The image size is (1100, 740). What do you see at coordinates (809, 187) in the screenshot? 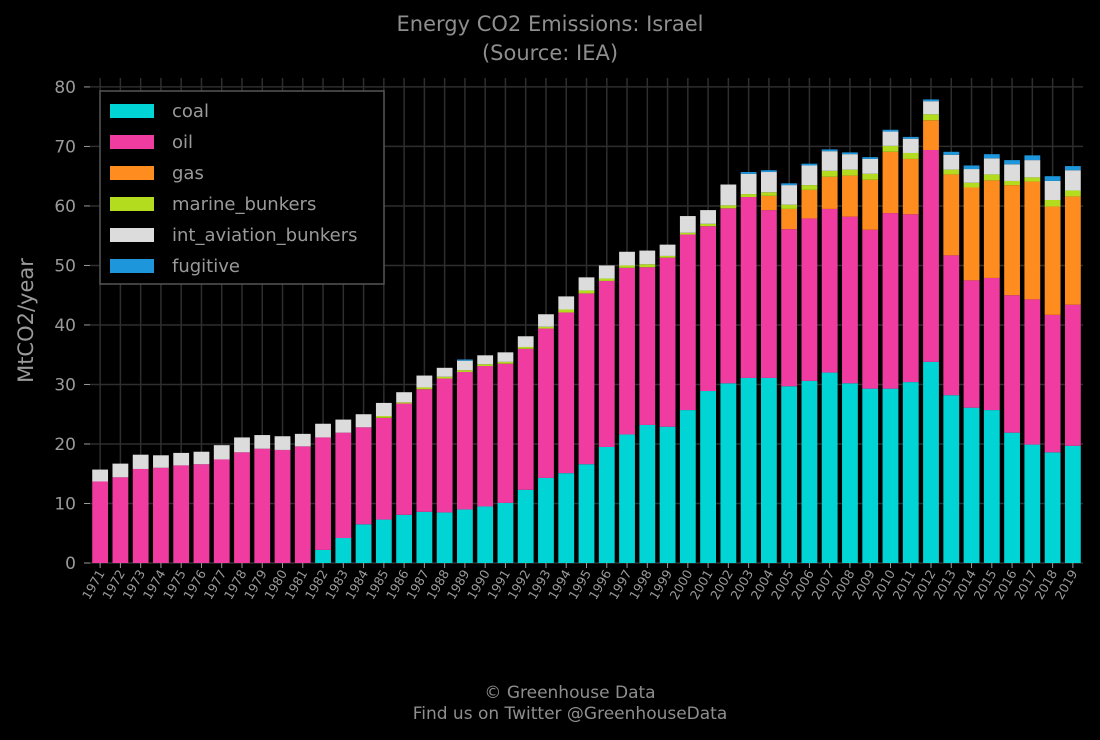
I see `bar-marine_bunkers-2006` at bounding box center [809, 187].